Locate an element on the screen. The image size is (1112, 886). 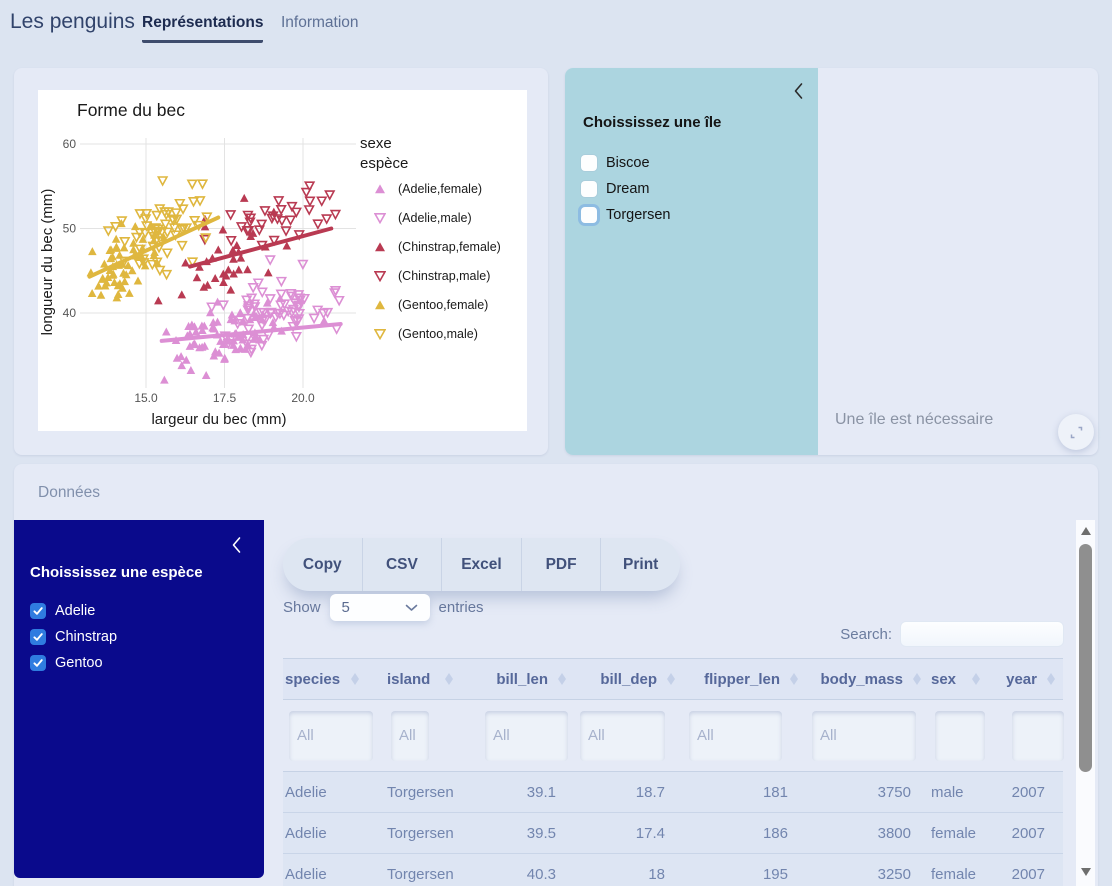
table-cell: 40.3 is located at coordinates (541, 874).